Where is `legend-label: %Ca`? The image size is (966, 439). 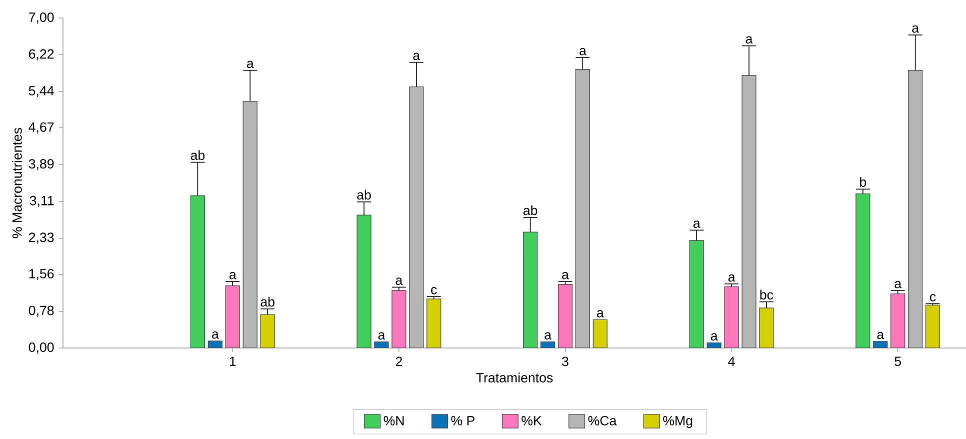 legend-label: %Ca is located at coordinates (602, 421).